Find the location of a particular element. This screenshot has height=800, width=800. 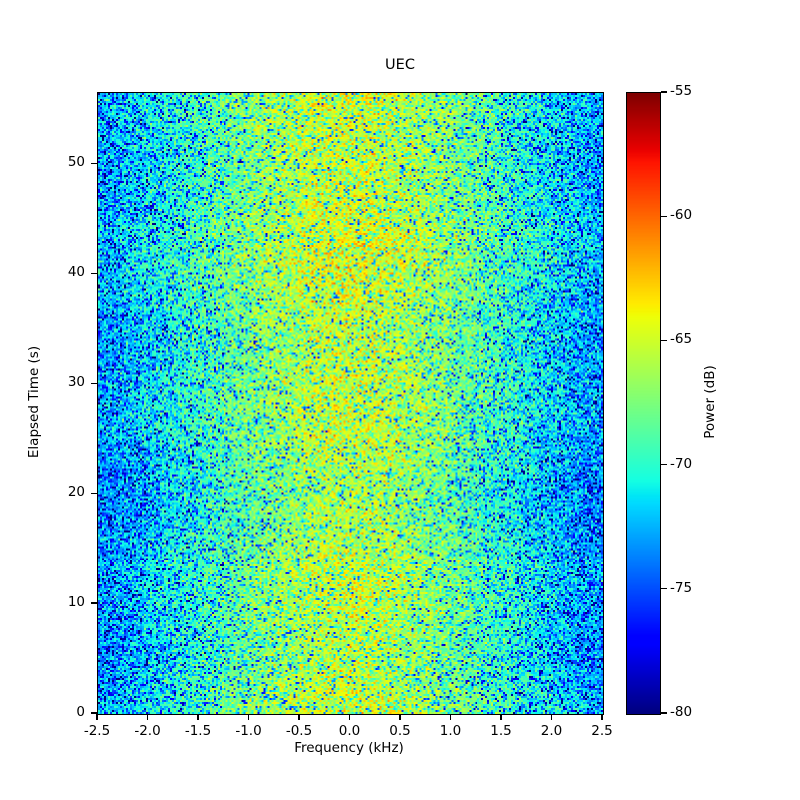

x-tick-label: 2.0 is located at coordinates (551, 731).